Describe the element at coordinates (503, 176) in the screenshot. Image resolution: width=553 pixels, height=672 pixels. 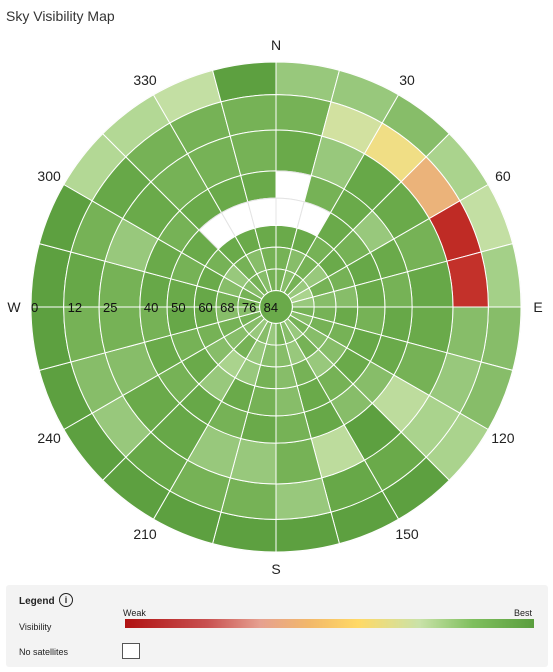
I see `direction-label: 60` at that location.